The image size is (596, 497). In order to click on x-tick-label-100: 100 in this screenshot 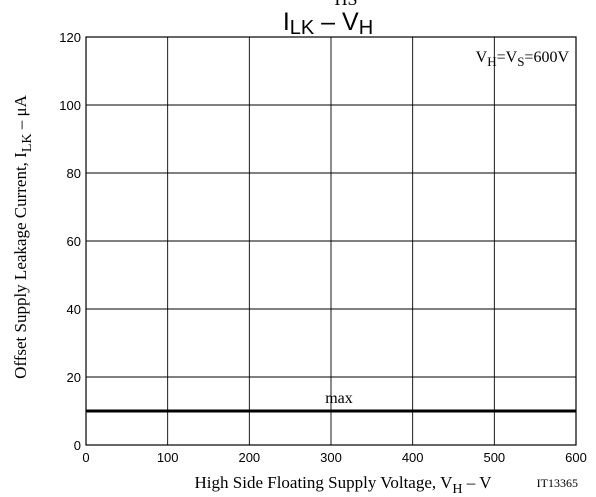, I will do `click(168, 457)`.